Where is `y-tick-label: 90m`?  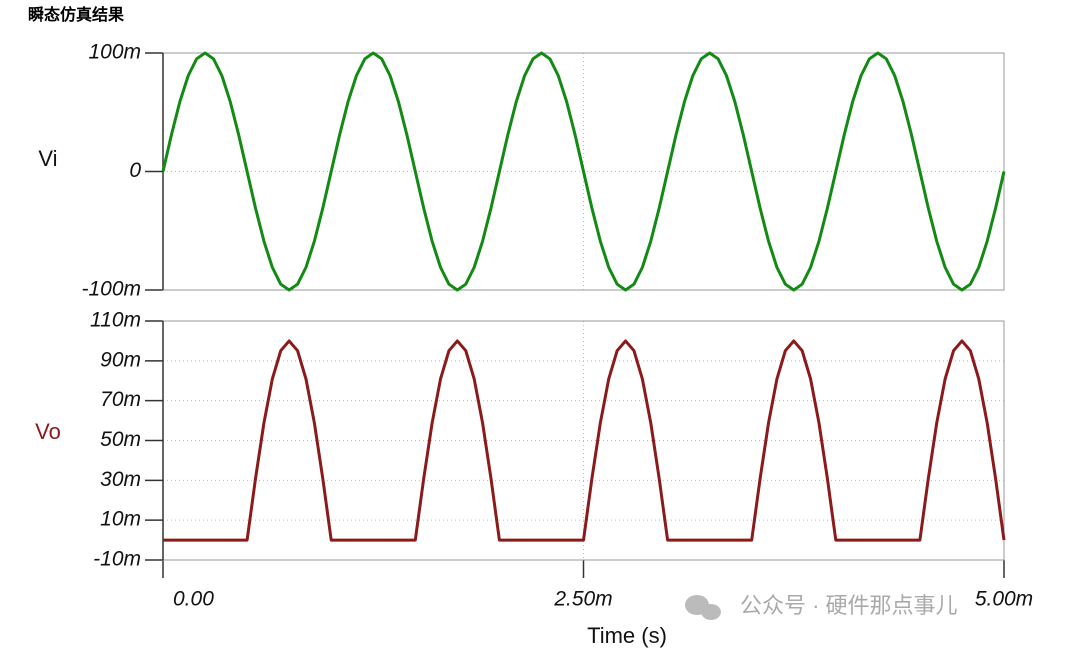
y-tick-label: 90m is located at coordinates (120, 359).